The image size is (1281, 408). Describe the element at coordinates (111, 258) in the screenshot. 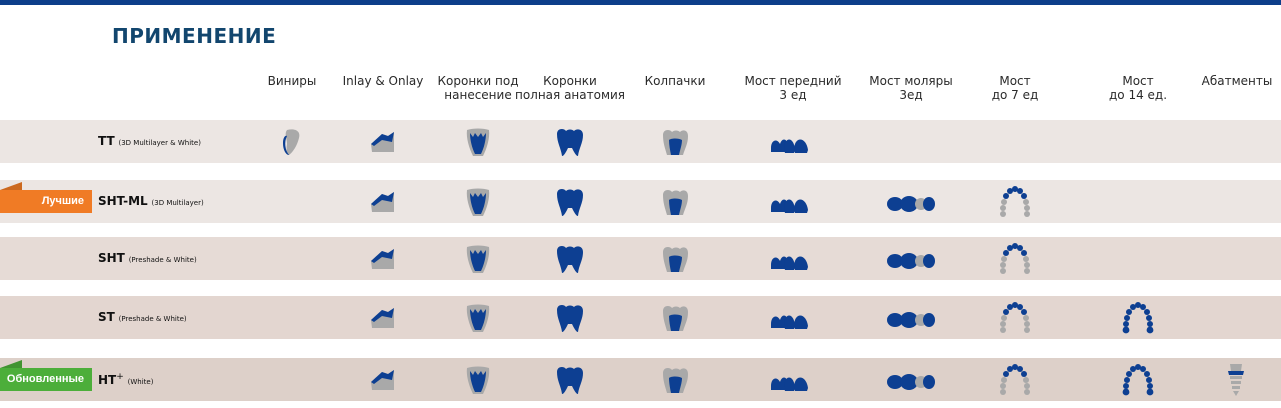

I see `material-name: SHT` at that location.